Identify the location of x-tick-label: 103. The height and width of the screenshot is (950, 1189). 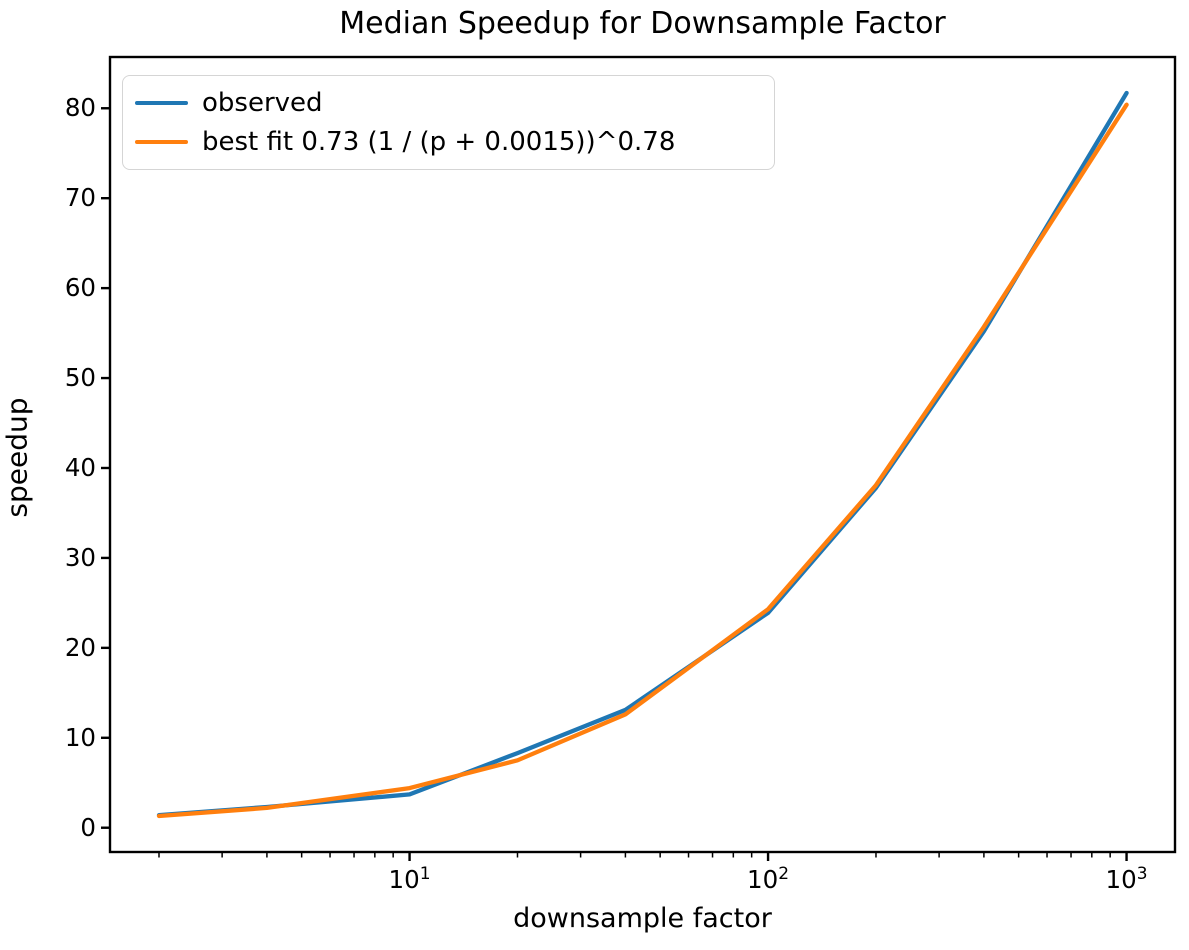
(1126, 879).